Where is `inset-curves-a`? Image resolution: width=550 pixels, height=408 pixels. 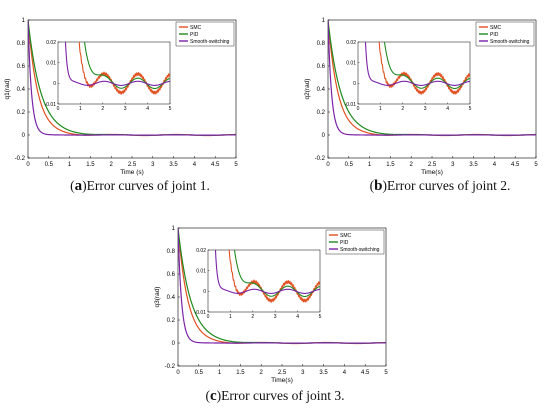 inset-curves-a is located at coordinates (117, 69).